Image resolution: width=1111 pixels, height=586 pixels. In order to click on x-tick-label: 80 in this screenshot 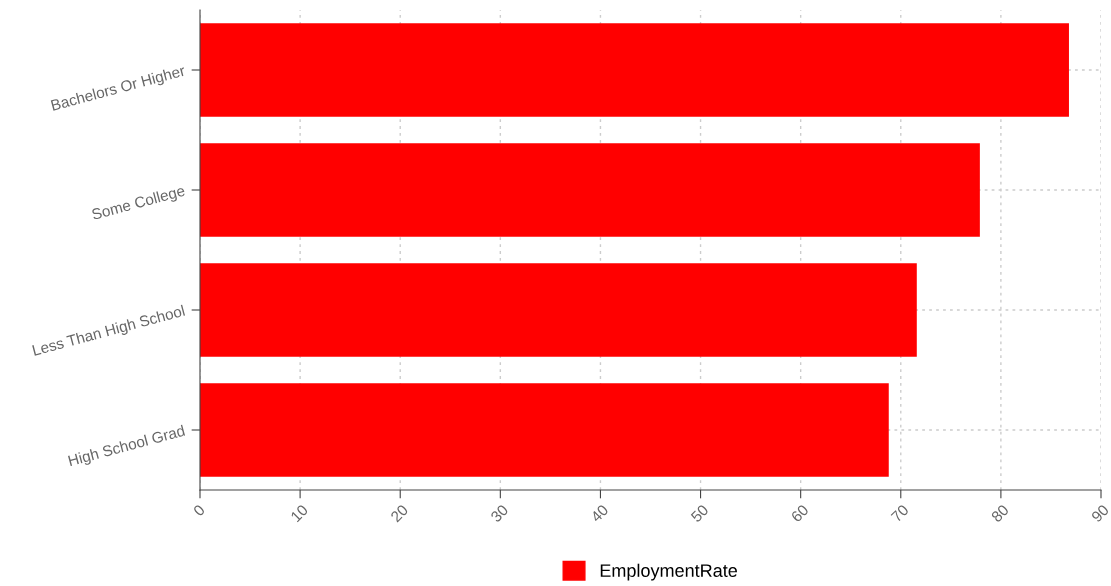, I will do `click(1000, 513)`.